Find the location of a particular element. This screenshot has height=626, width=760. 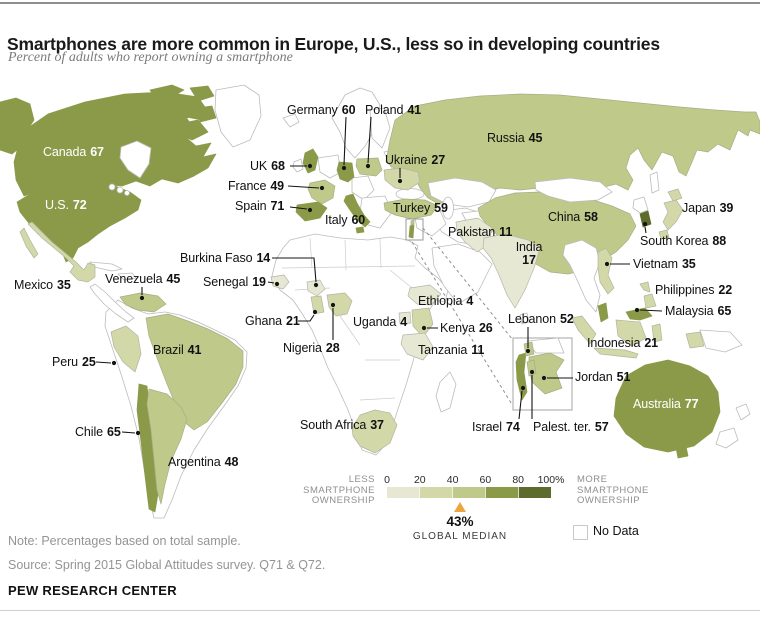

country-label-indonesia: Indonesia 21 is located at coordinates (623, 343).